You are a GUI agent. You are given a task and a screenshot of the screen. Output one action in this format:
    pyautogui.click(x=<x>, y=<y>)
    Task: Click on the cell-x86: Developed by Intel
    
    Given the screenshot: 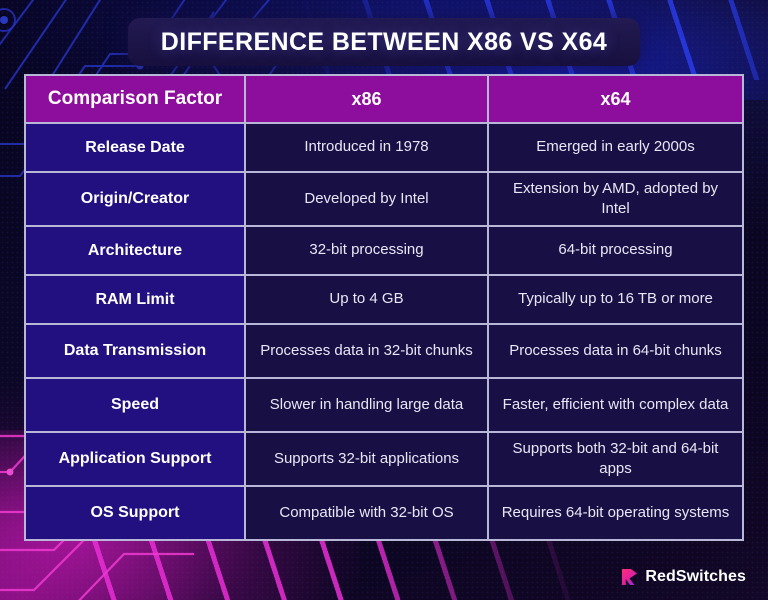 What is the action you would take?
    pyautogui.click(x=367, y=199)
    